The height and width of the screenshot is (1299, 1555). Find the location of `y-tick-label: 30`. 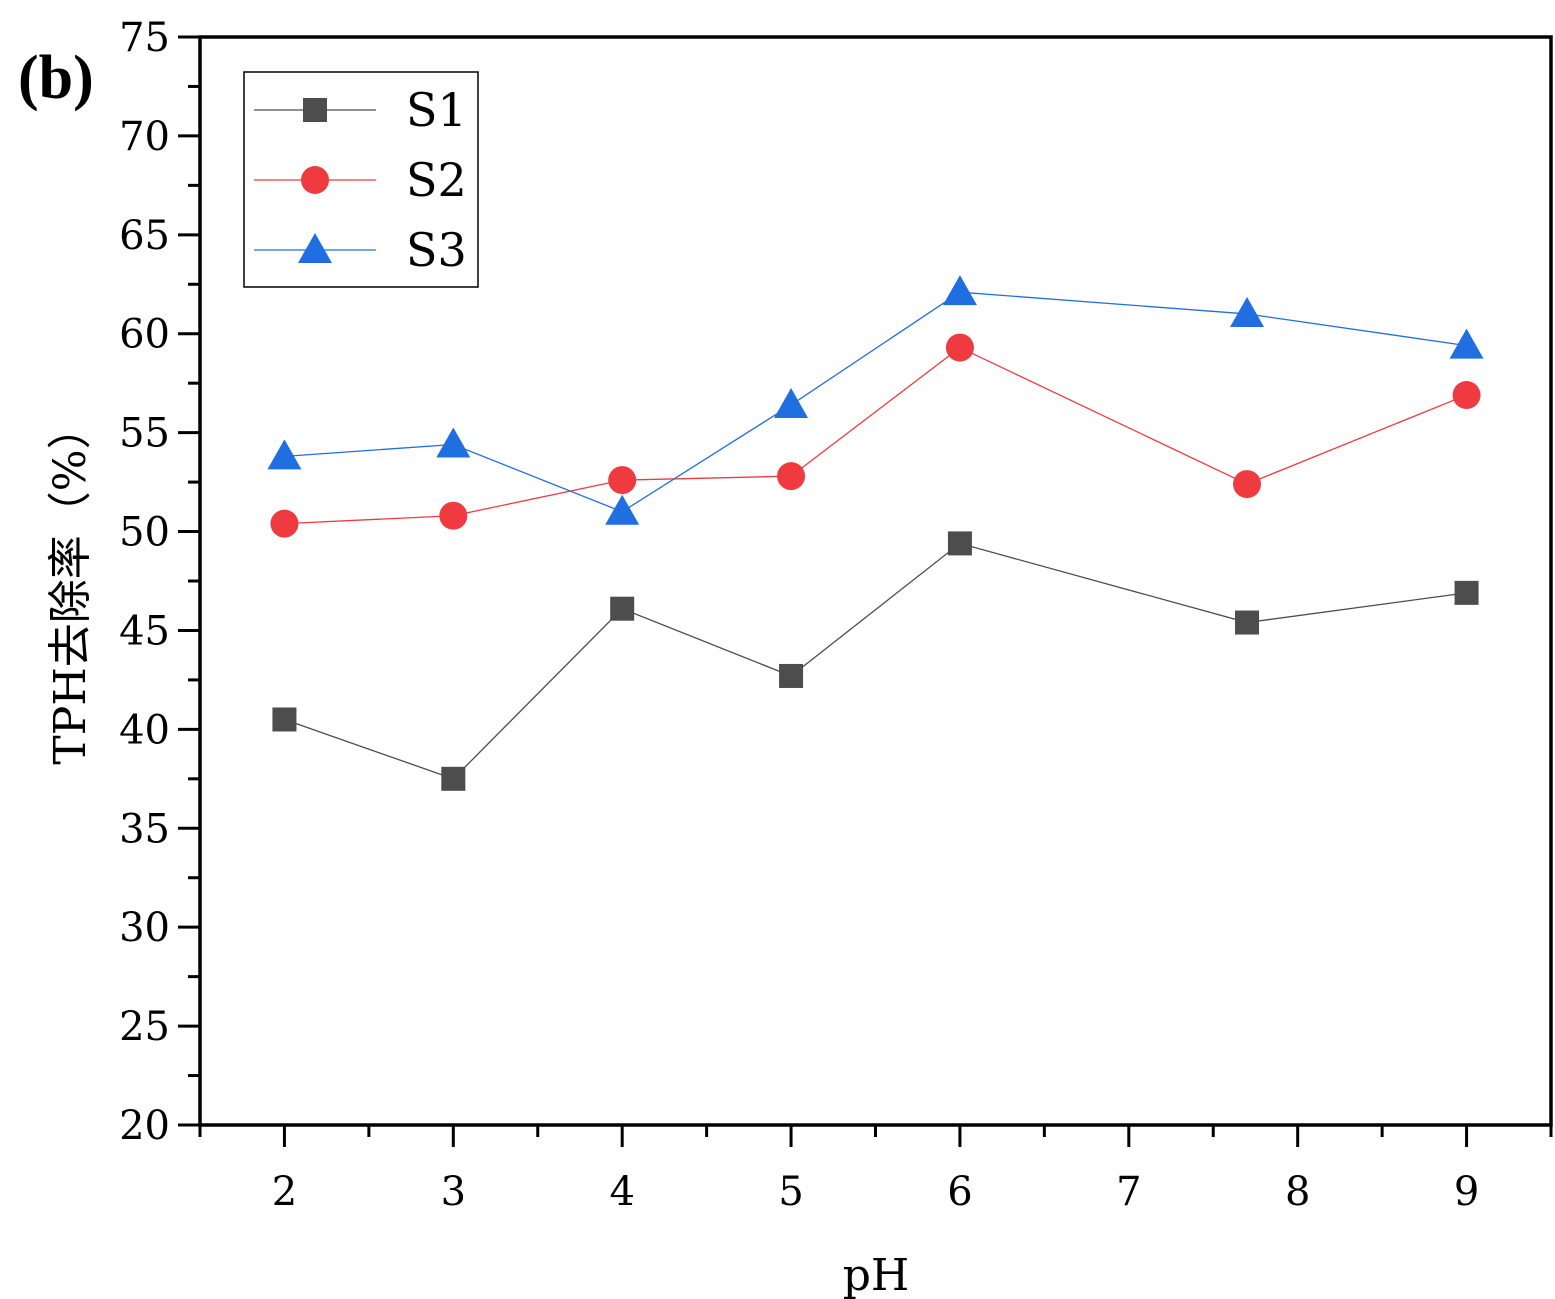

y-tick-label: 30 is located at coordinates (144, 928).